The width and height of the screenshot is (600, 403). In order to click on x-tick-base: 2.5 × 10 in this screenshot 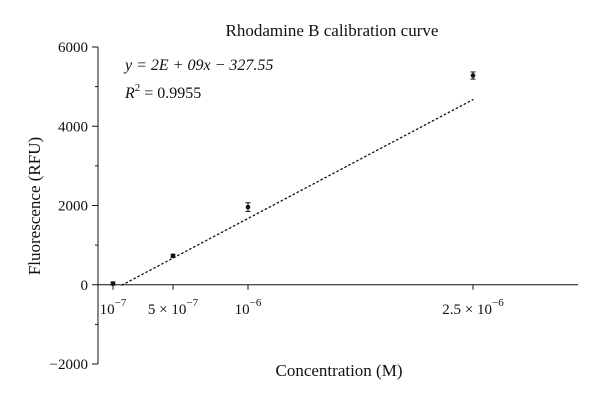, I will do `click(467, 310)`.